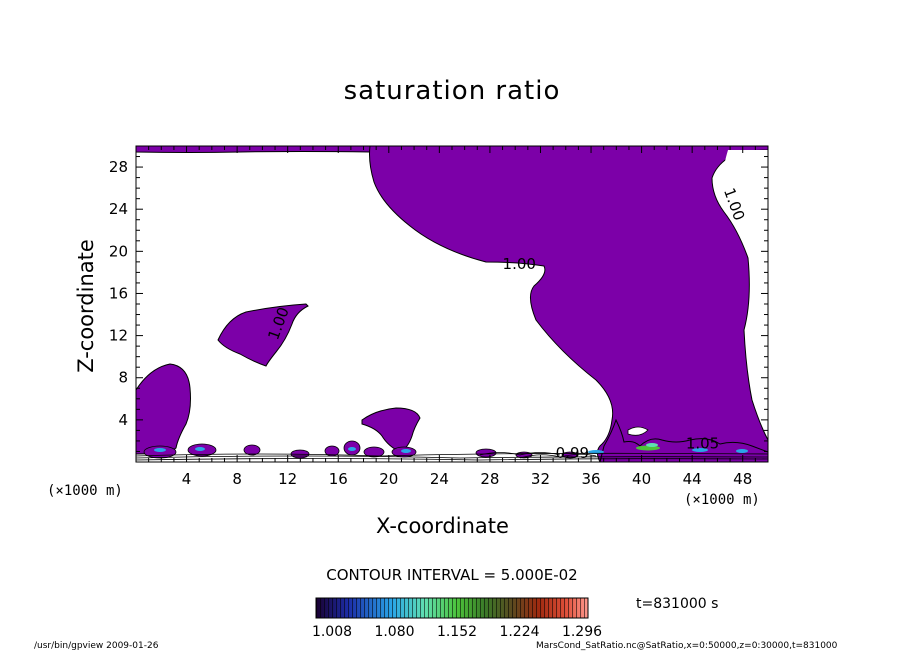  I want to click on y-tick-labels: 4 8 12 16 20 24 28, so click(118, 293).